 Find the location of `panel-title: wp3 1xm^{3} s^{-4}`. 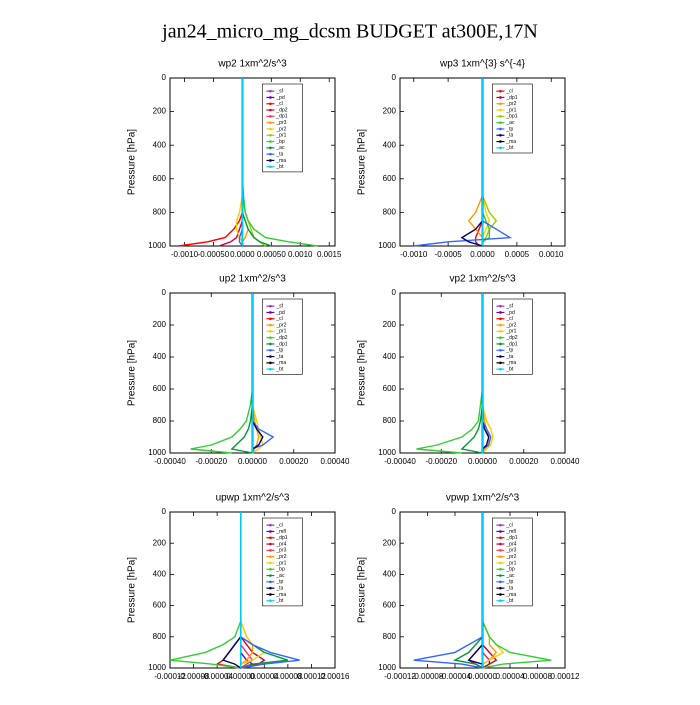

panel-title: wp3 1xm^{3} s^{-4} is located at coordinates (482, 64).